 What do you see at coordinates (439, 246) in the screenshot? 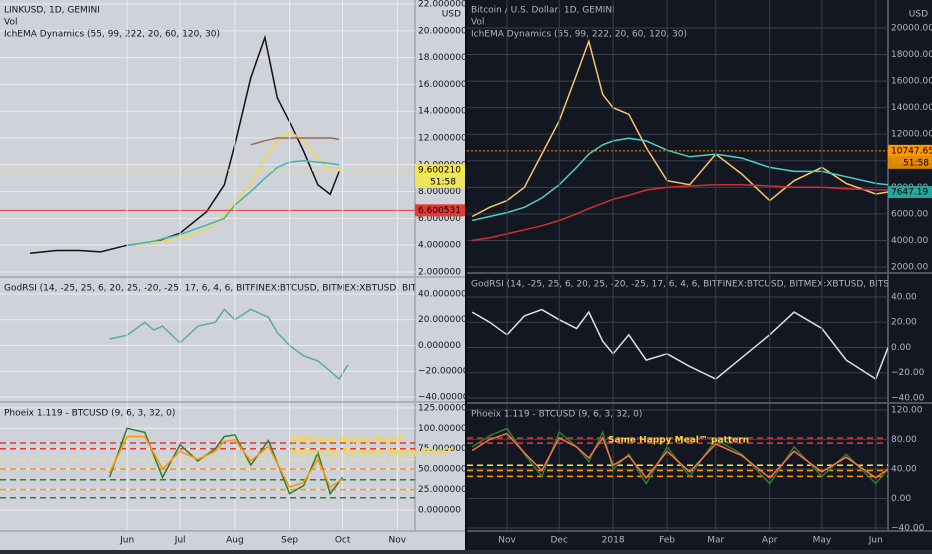
I see `y-tick-label: 4.000000` at bounding box center [439, 246].